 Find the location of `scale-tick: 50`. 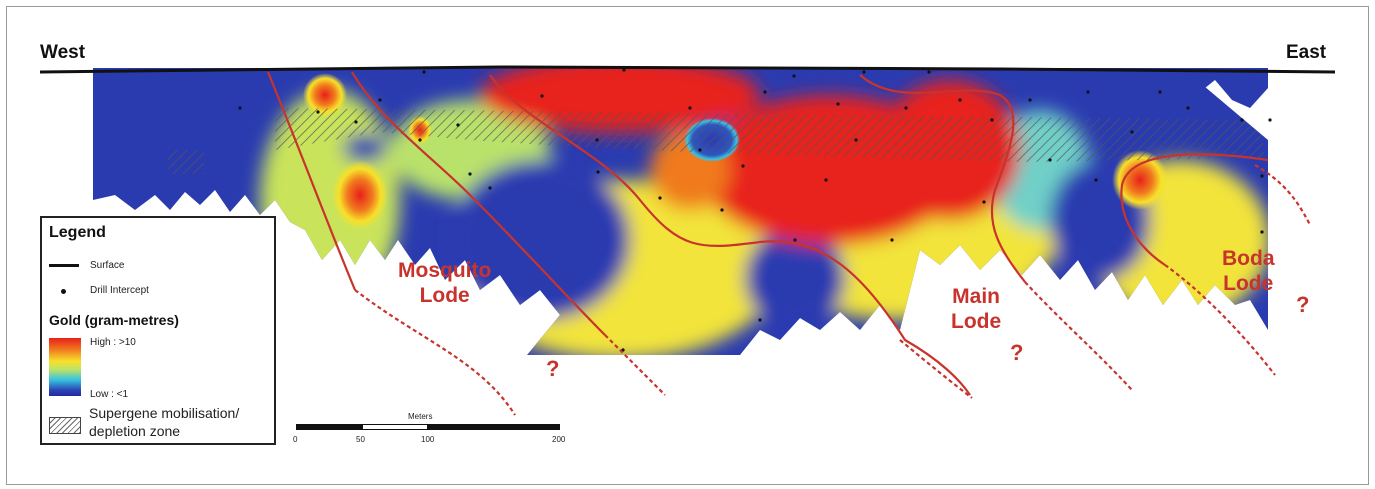

scale-tick: 50 is located at coordinates (360, 439).